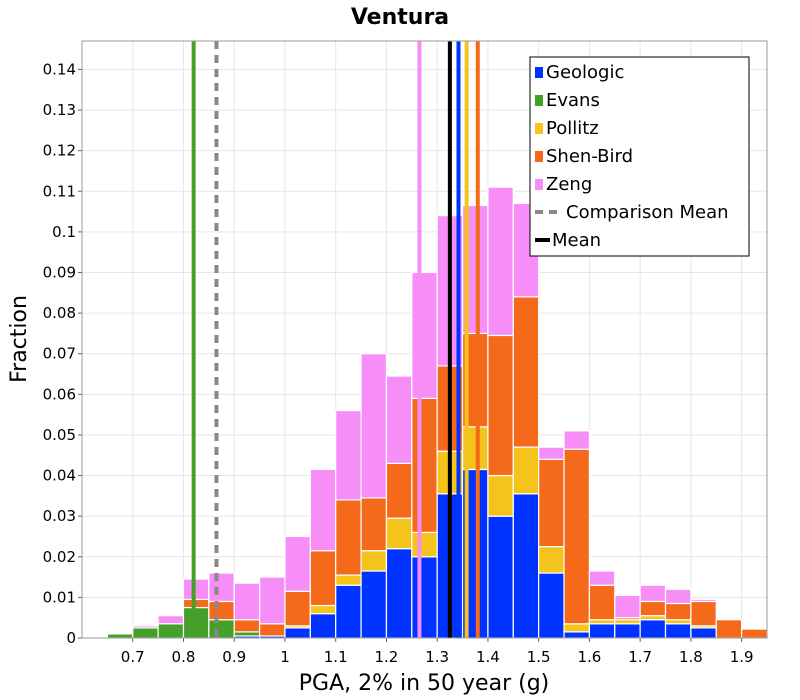  What do you see at coordinates (647, 212) in the screenshot?
I see `legend-label-comparison-mean: Comparison Mean` at bounding box center [647, 212].